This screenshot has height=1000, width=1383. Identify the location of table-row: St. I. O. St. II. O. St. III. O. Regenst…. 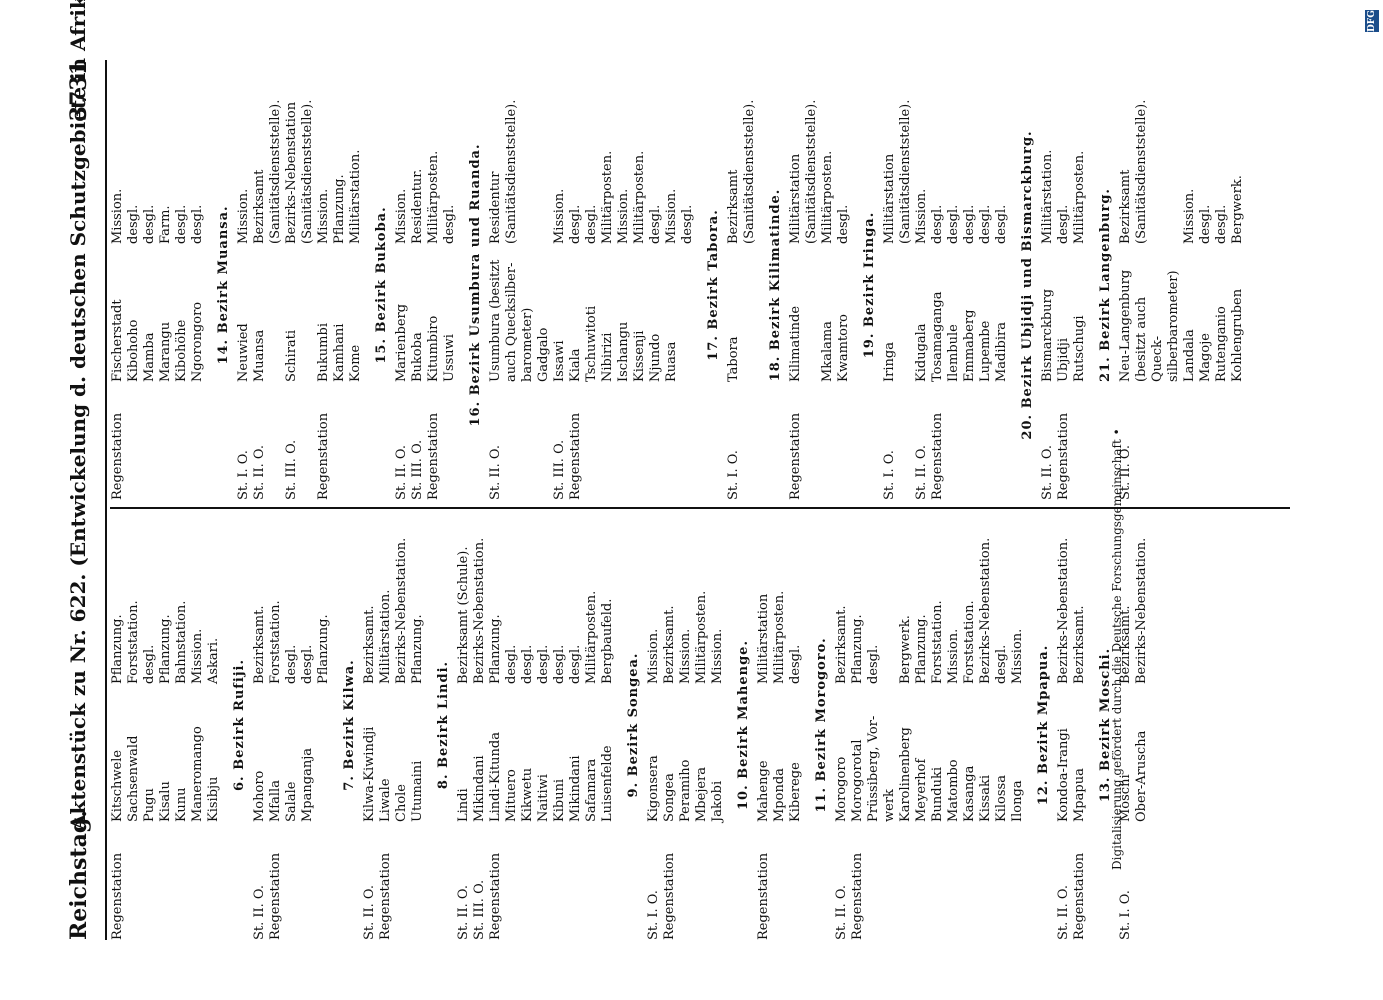
(300, 285).